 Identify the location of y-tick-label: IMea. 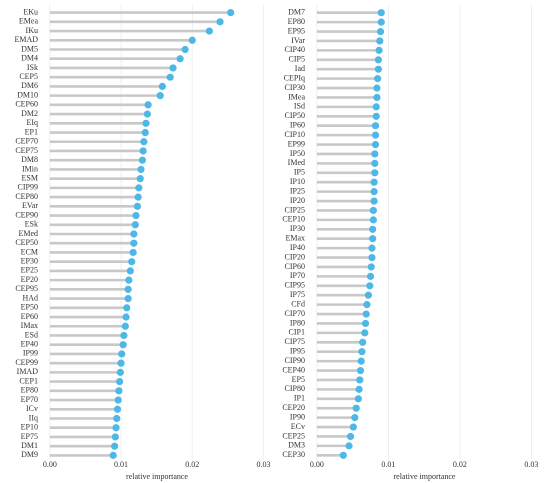
(296, 96).